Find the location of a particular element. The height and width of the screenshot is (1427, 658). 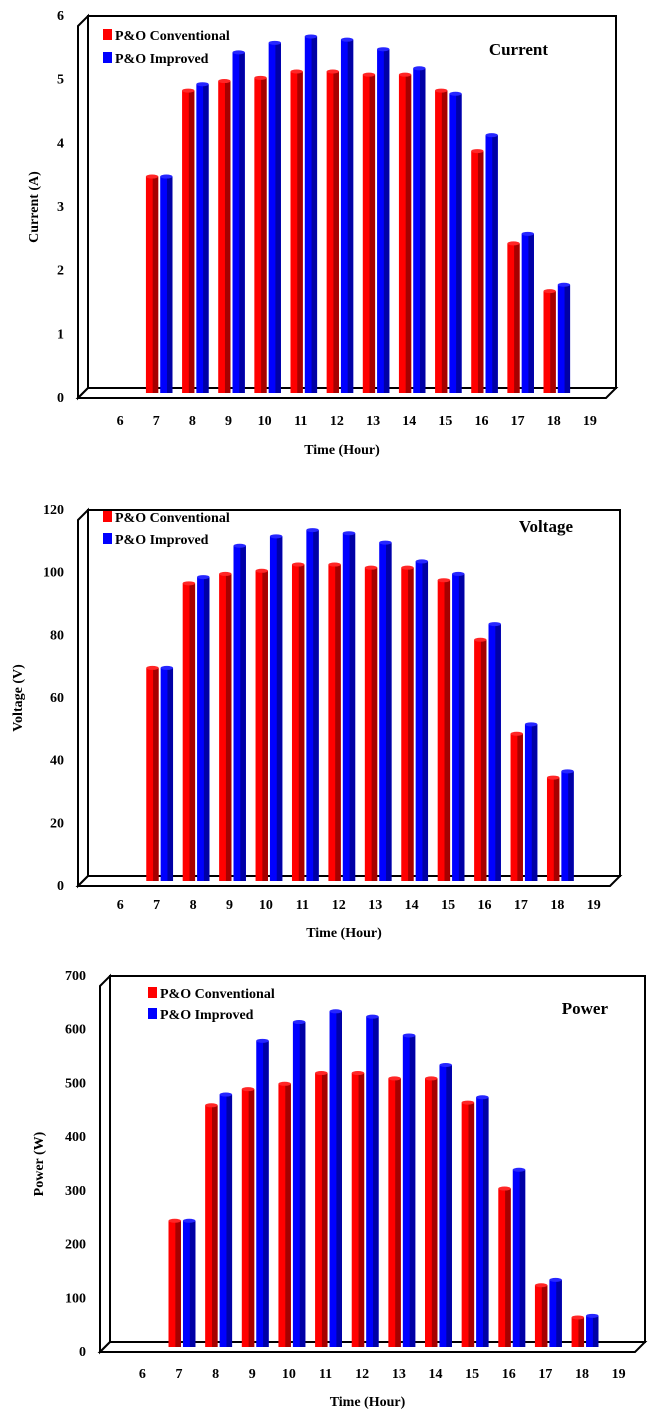

chart-title: Current is located at coordinates (519, 49).